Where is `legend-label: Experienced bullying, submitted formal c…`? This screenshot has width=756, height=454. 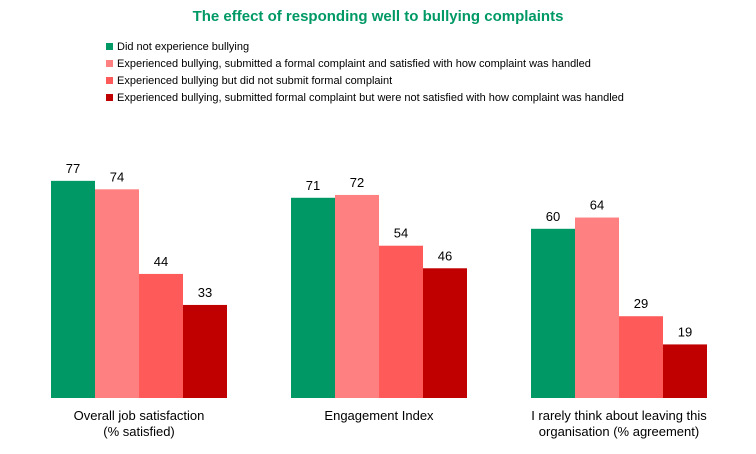 legend-label: Experienced bullying, submitted formal c… is located at coordinates (370, 97).